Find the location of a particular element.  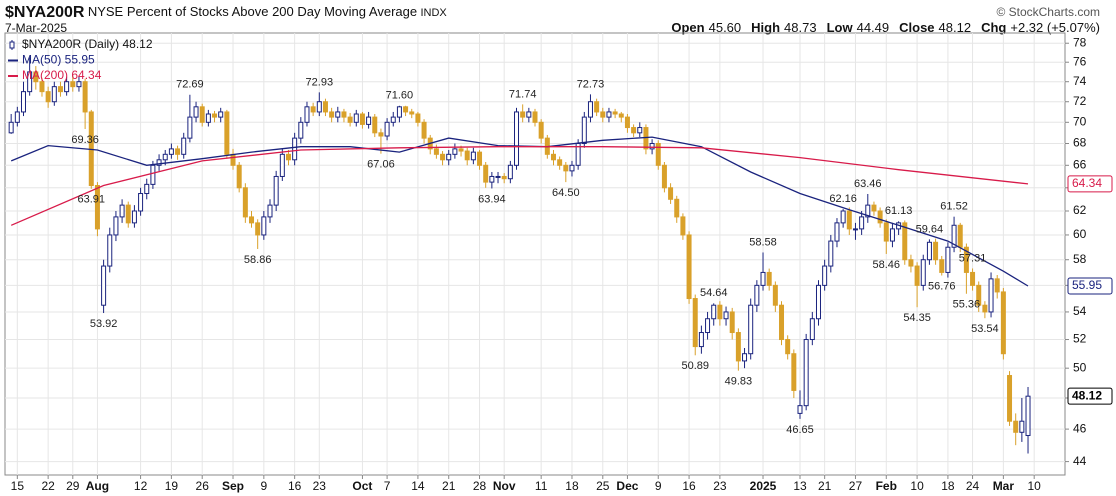

y-tick-label: 60 is located at coordinates (1080, 234).